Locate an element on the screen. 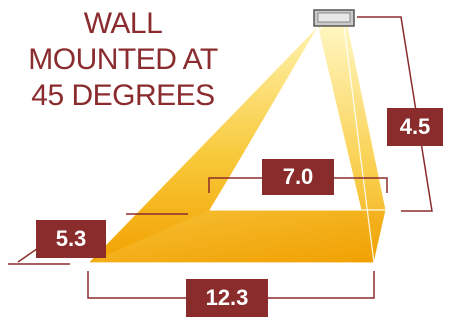 This screenshot has width=451, height=325. beam-edge-right-front is located at coordinates (359, 144).